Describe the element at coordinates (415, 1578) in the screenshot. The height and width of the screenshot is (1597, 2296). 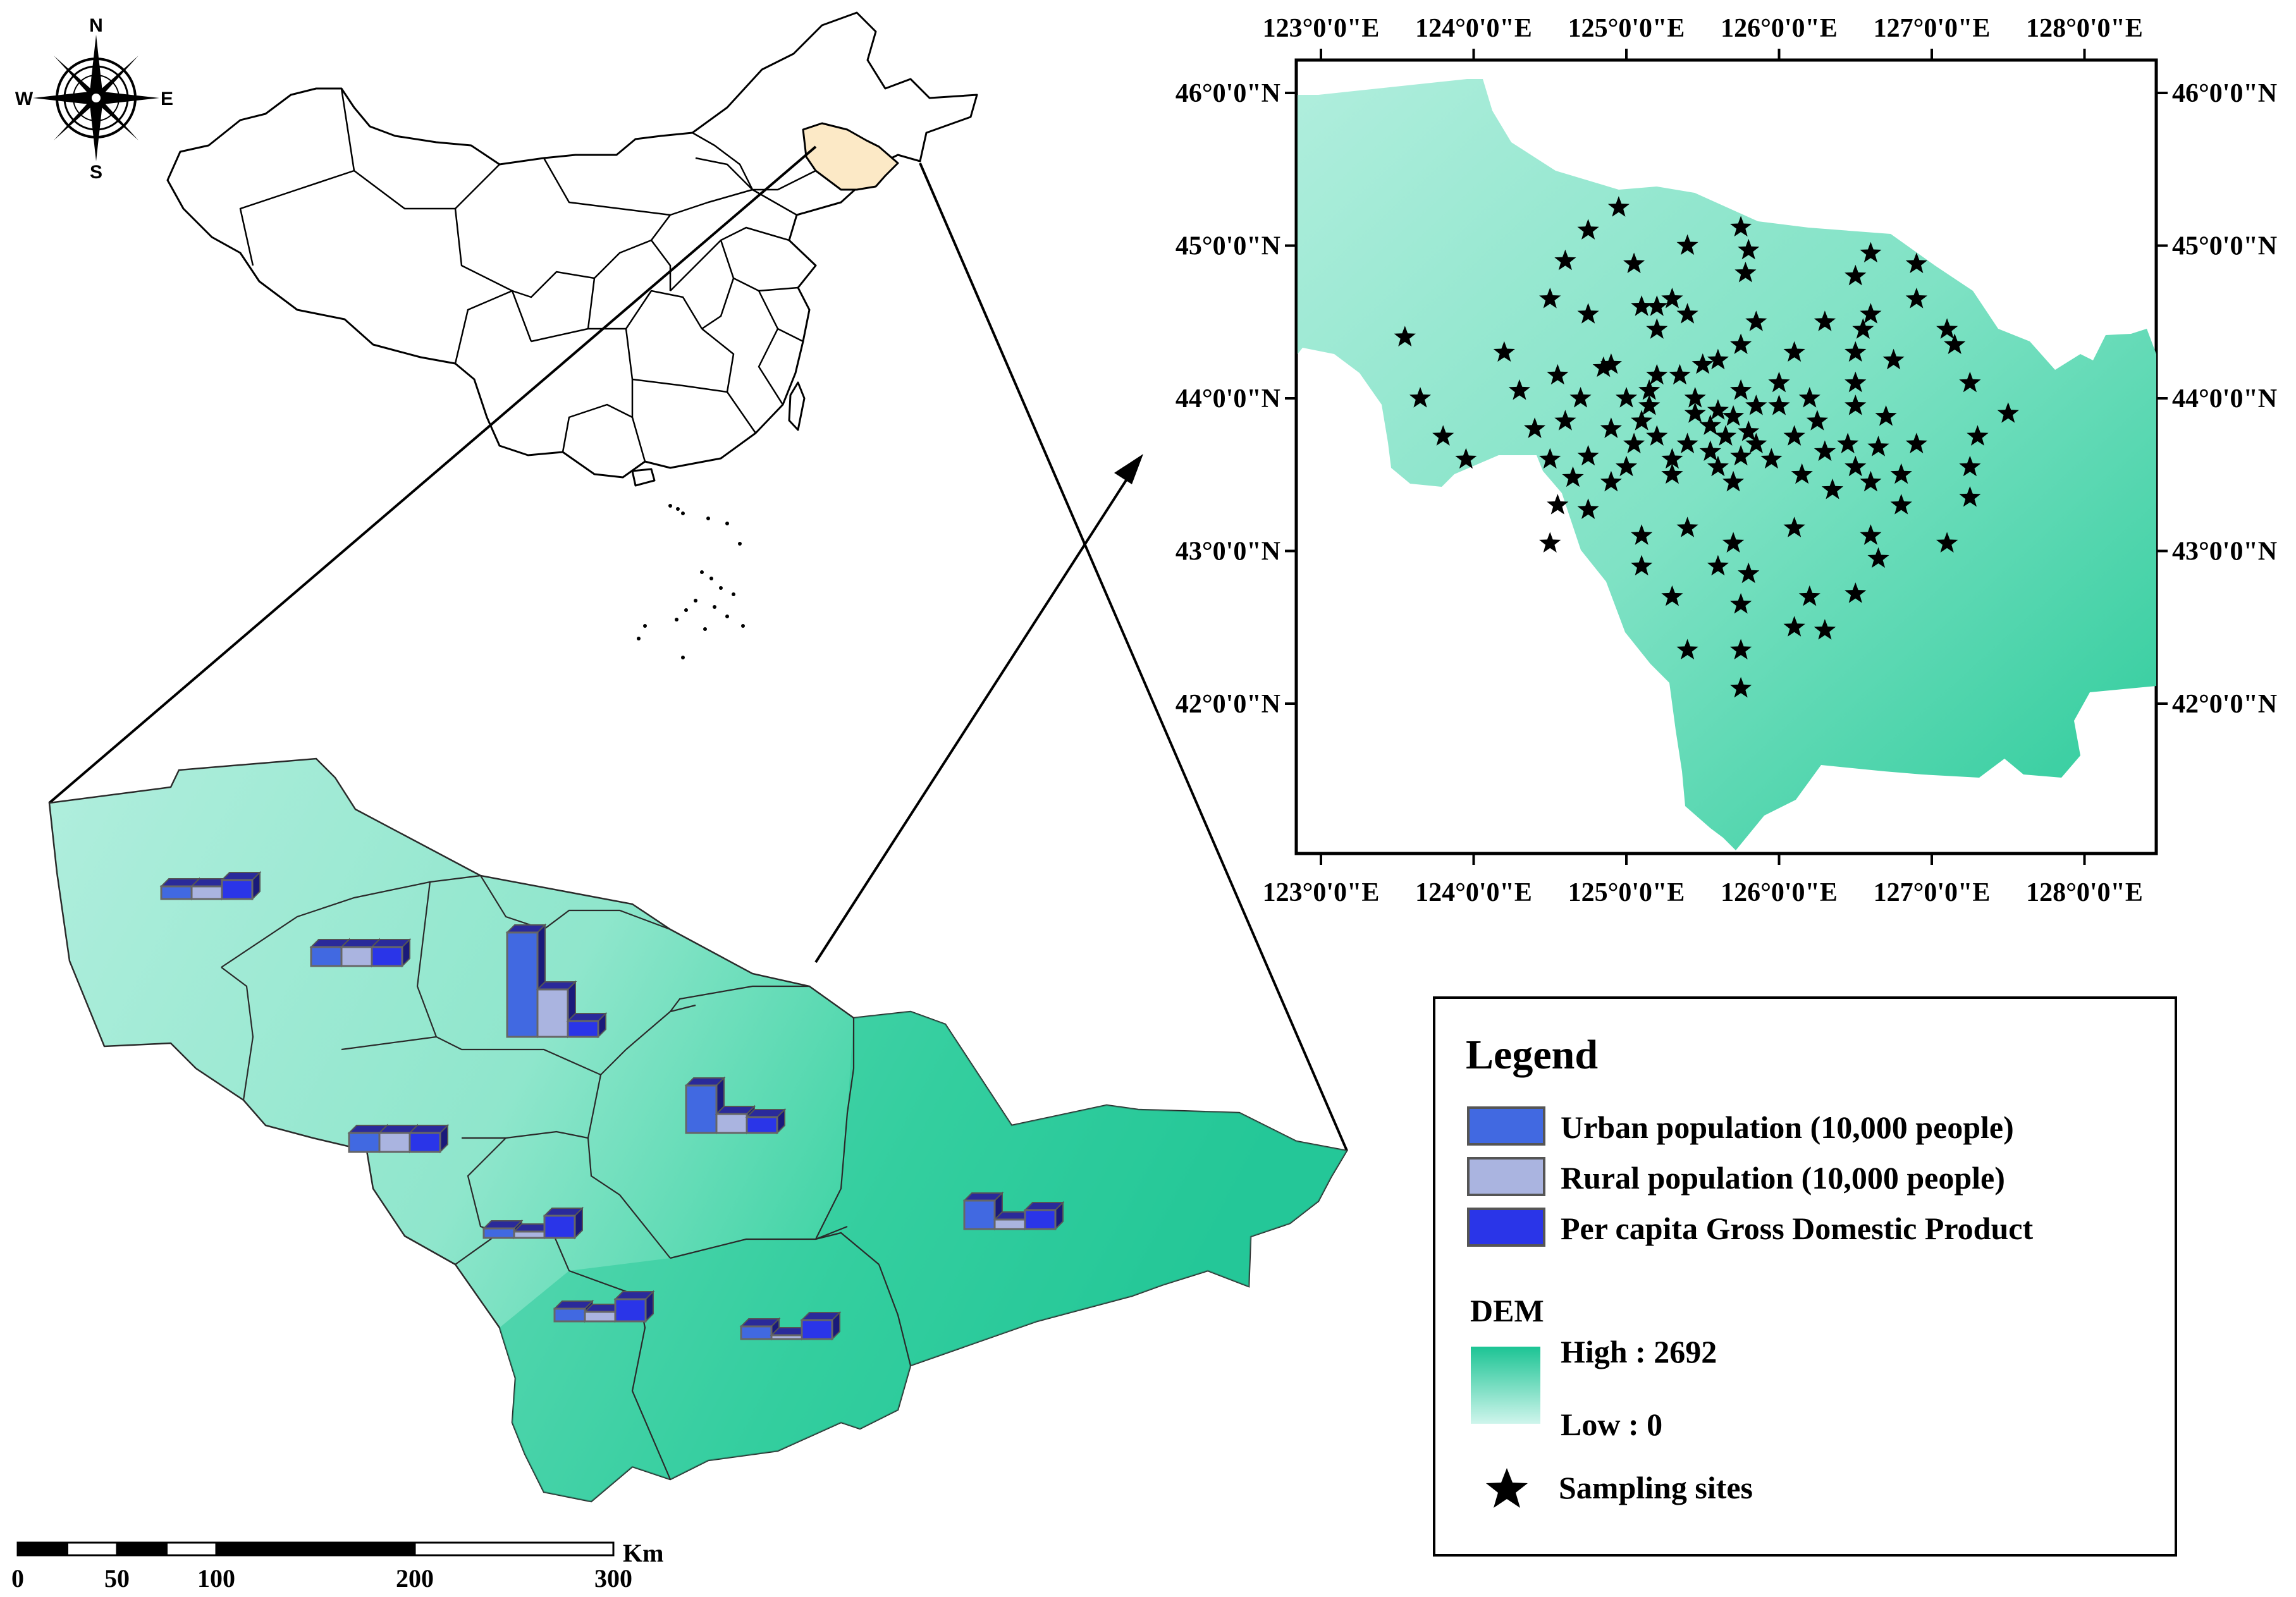
I see `scale-bar-tick-label: 200` at that location.